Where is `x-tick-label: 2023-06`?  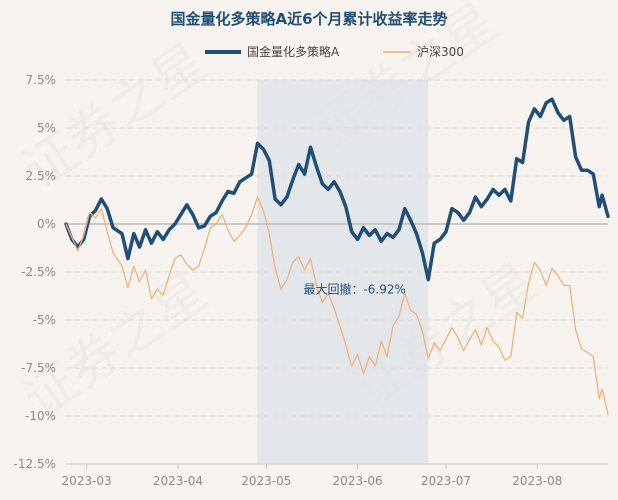 x-tick-label: 2023-06 is located at coordinates (358, 481).